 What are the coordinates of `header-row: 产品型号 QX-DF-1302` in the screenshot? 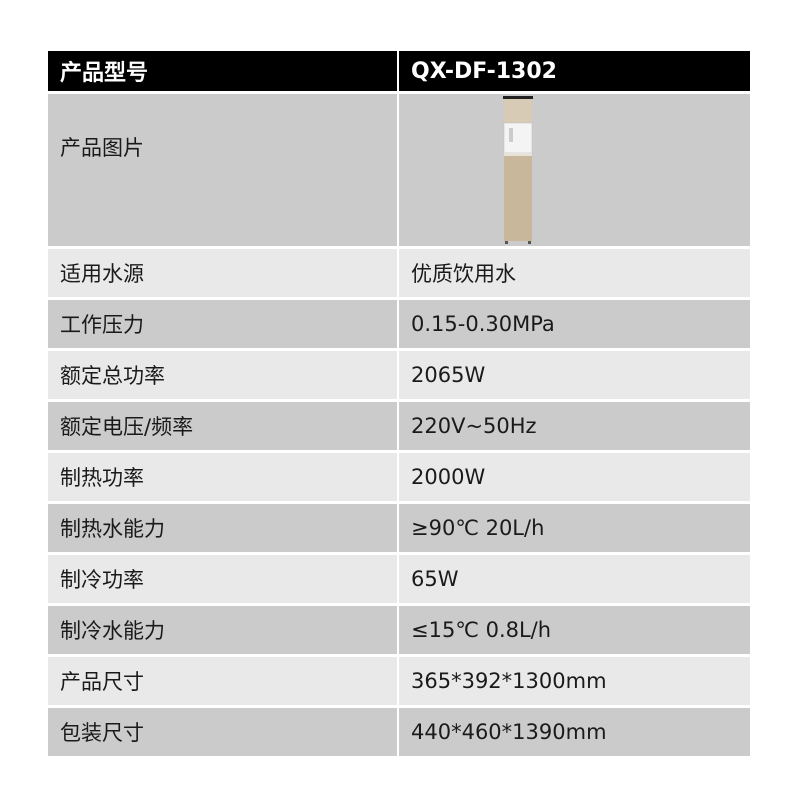 It's located at (399, 72).